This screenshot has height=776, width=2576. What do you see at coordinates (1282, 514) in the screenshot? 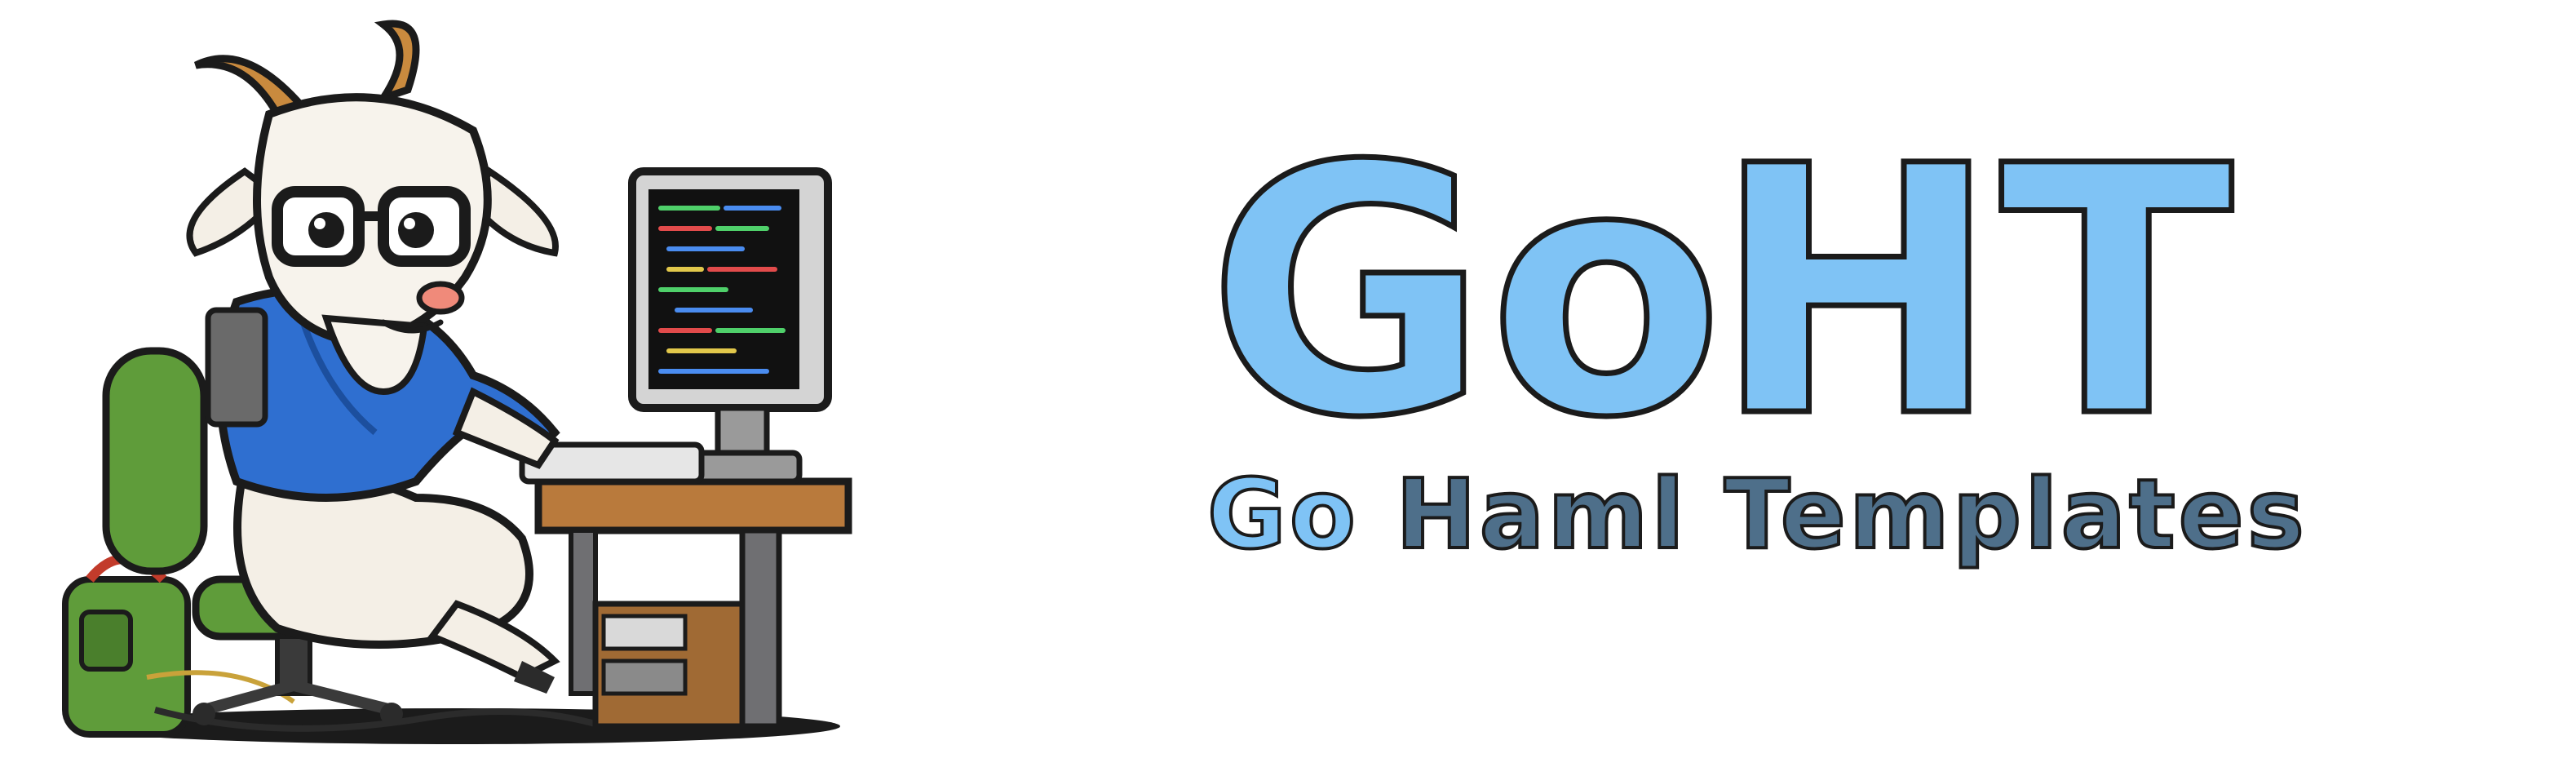
I see `subtitle-go: Go` at bounding box center [1282, 514].